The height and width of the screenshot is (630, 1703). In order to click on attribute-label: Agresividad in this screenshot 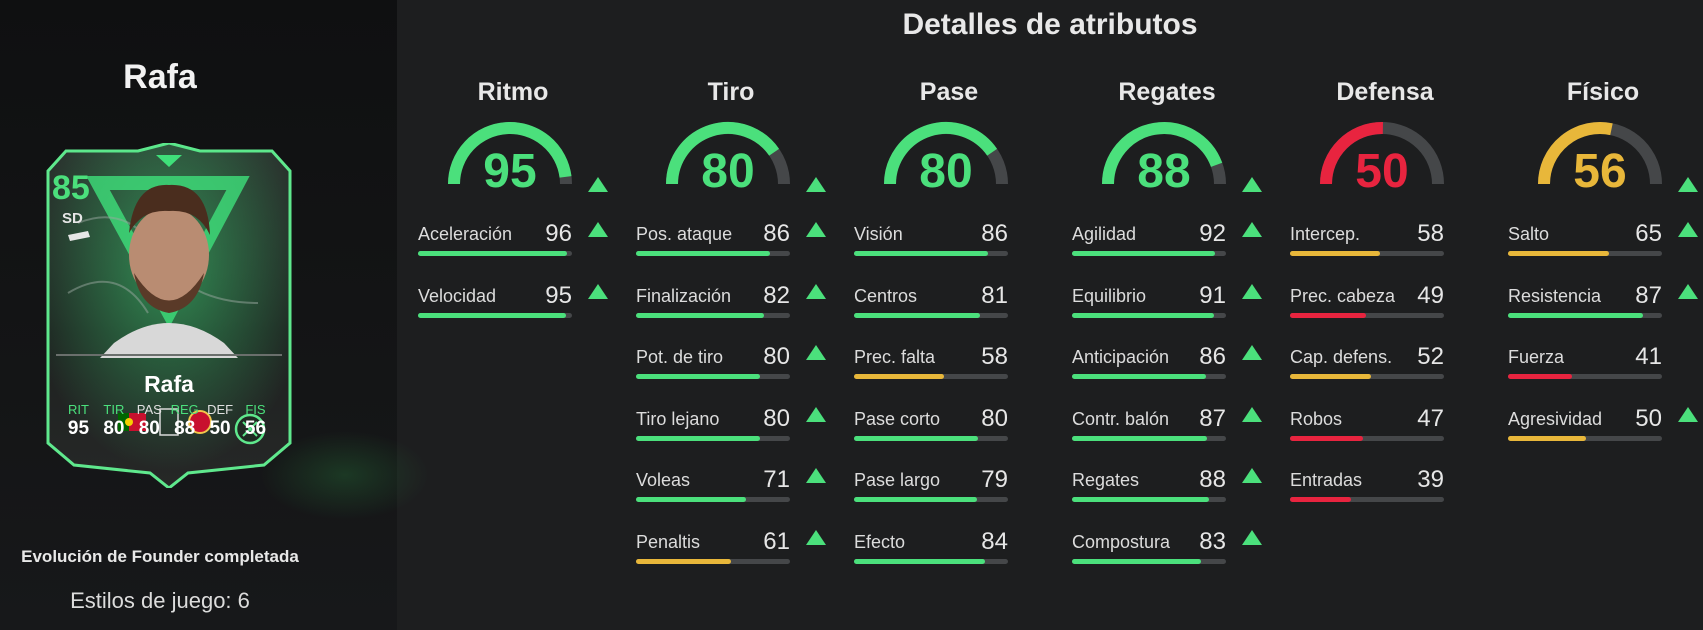, I will do `click(1555, 418)`.